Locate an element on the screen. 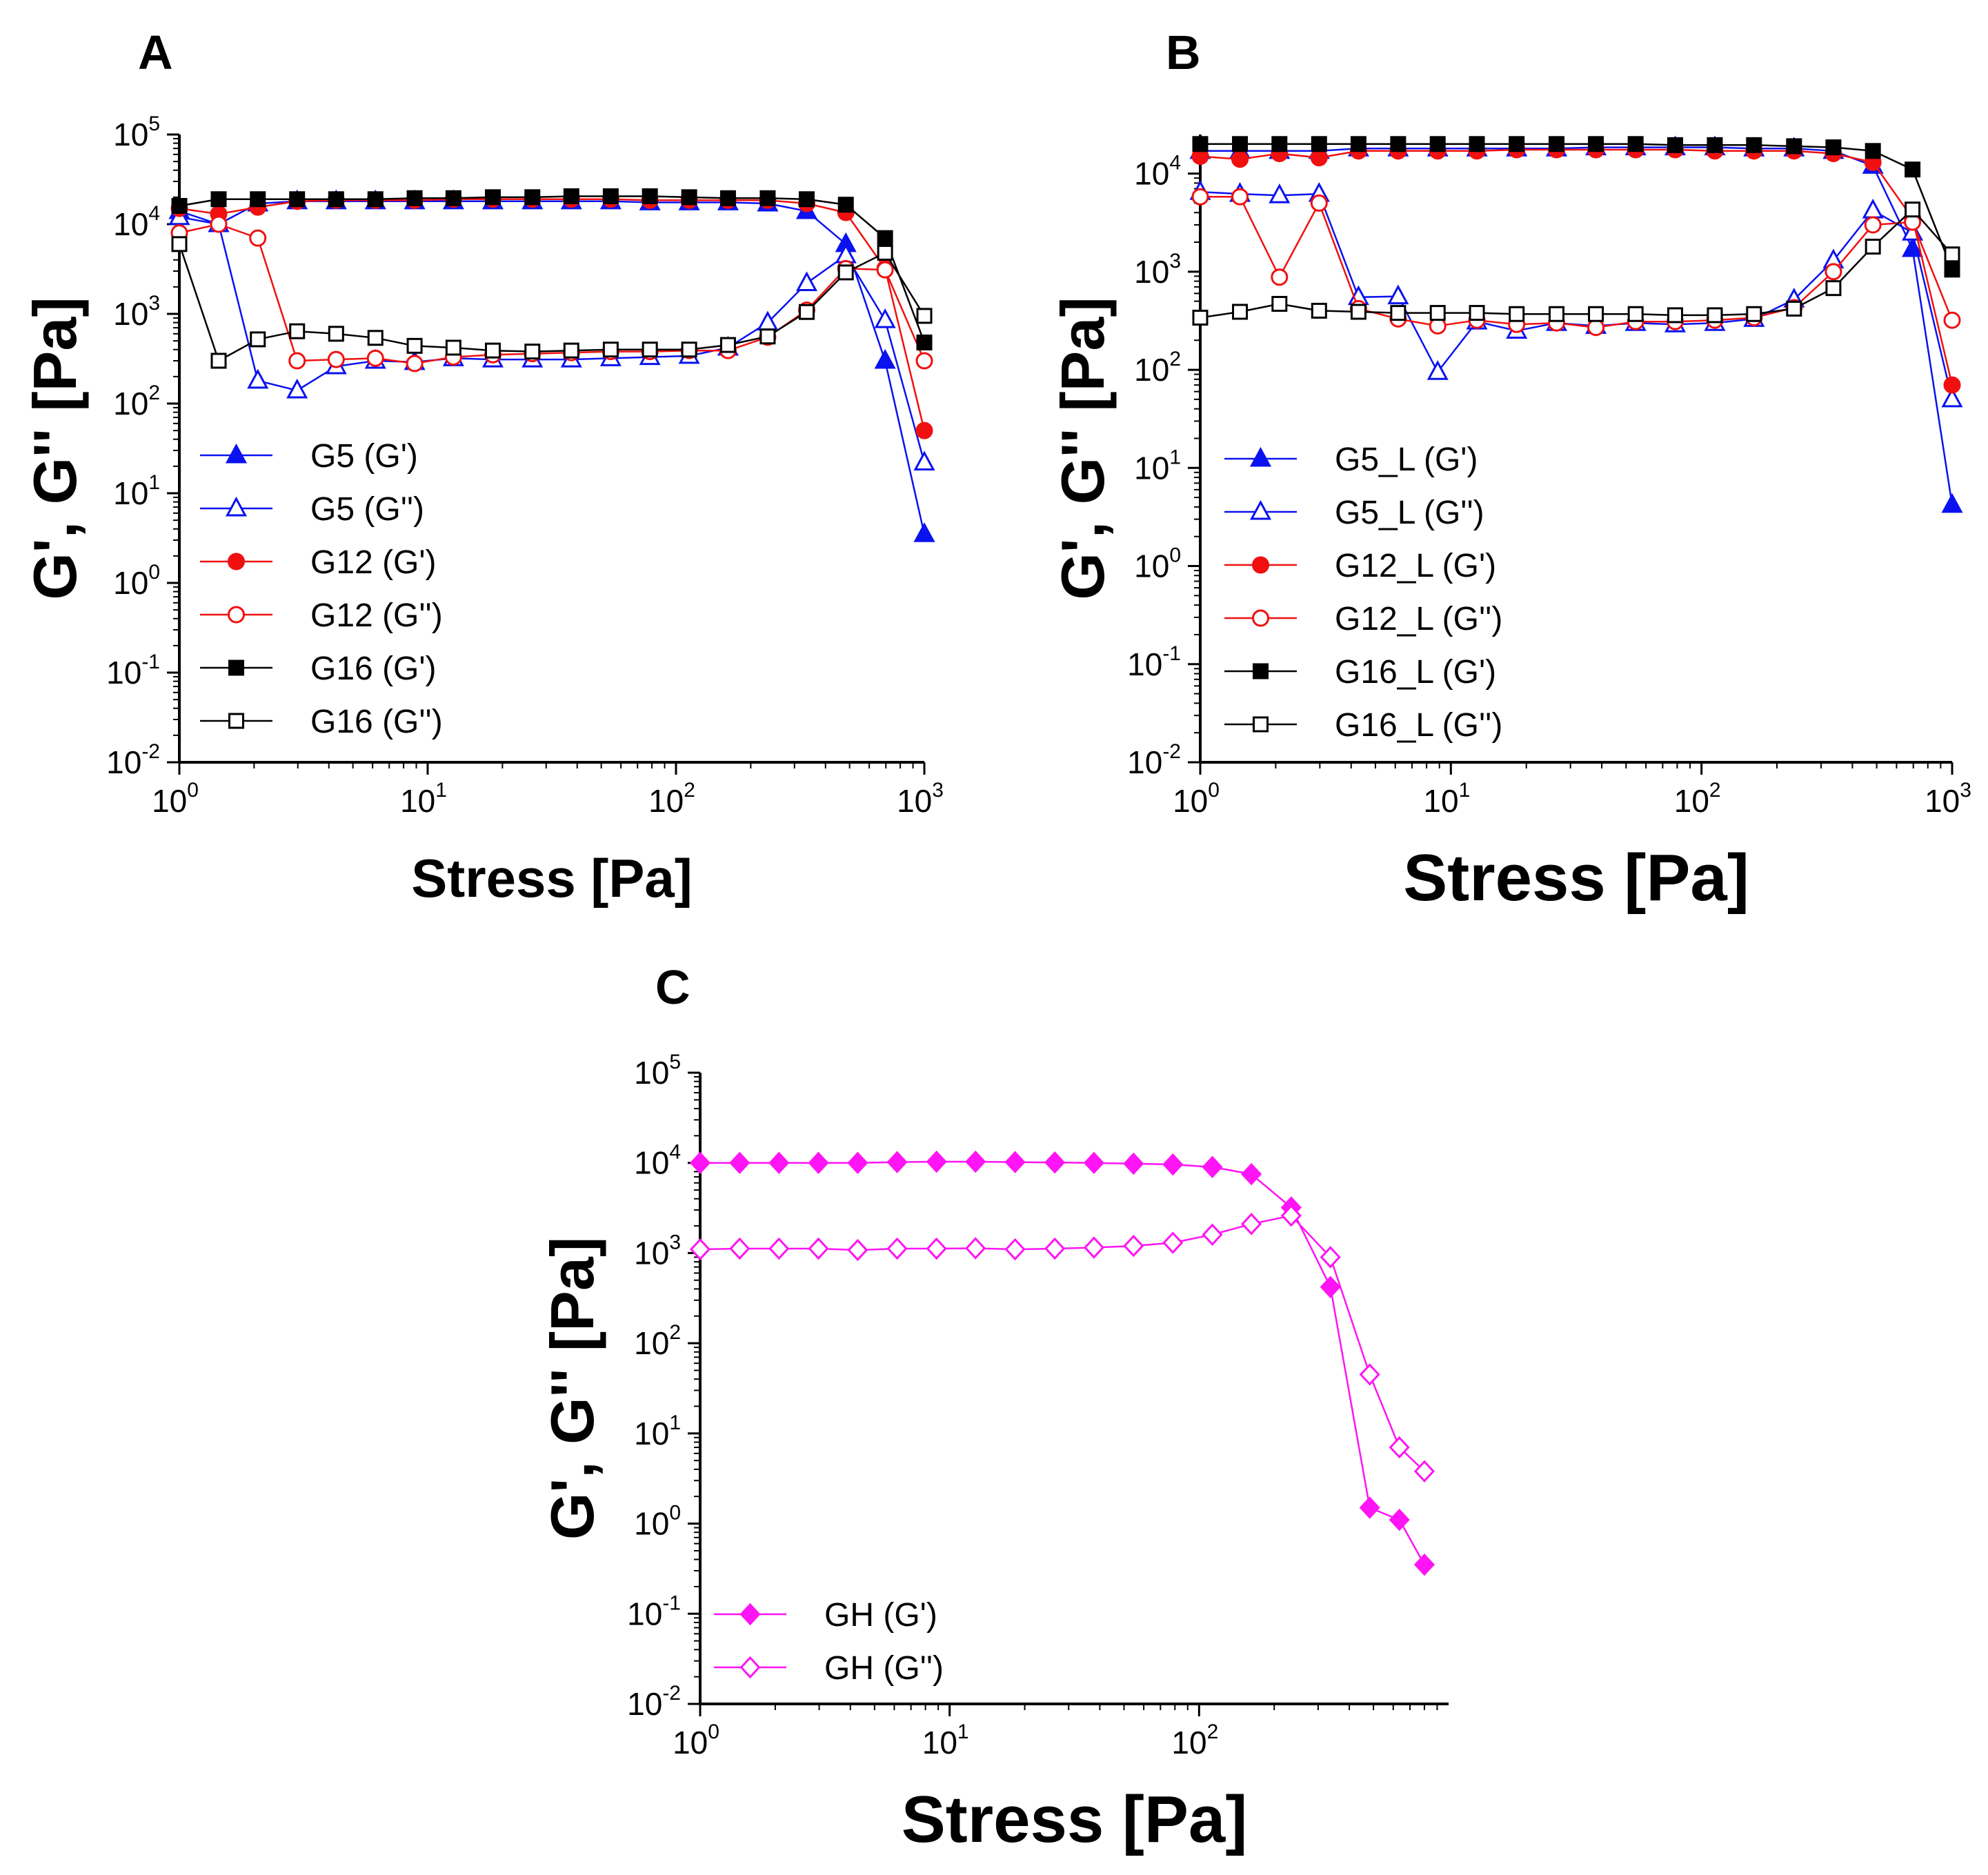  legend-item-g5-l-g: G5_L (G'') is located at coordinates (1354, 513).